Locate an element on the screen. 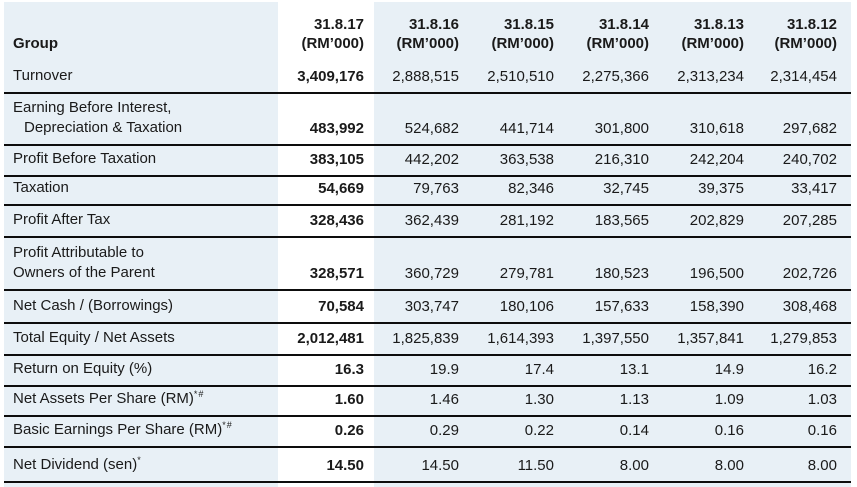  row-label: Return on Equity (%) is located at coordinates (141, 370).